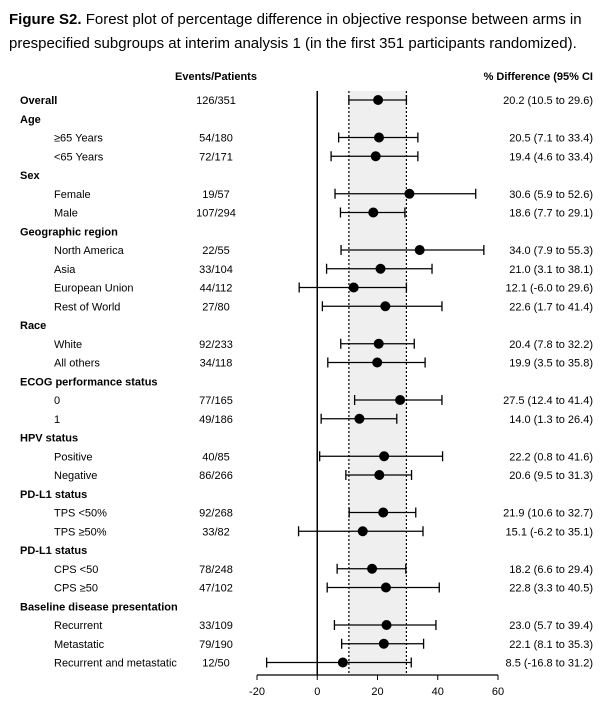  What do you see at coordinates (549, 664) in the screenshot?
I see `ci-value: 8.5 (-16.8 to 31.2)` at bounding box center [549, 664].